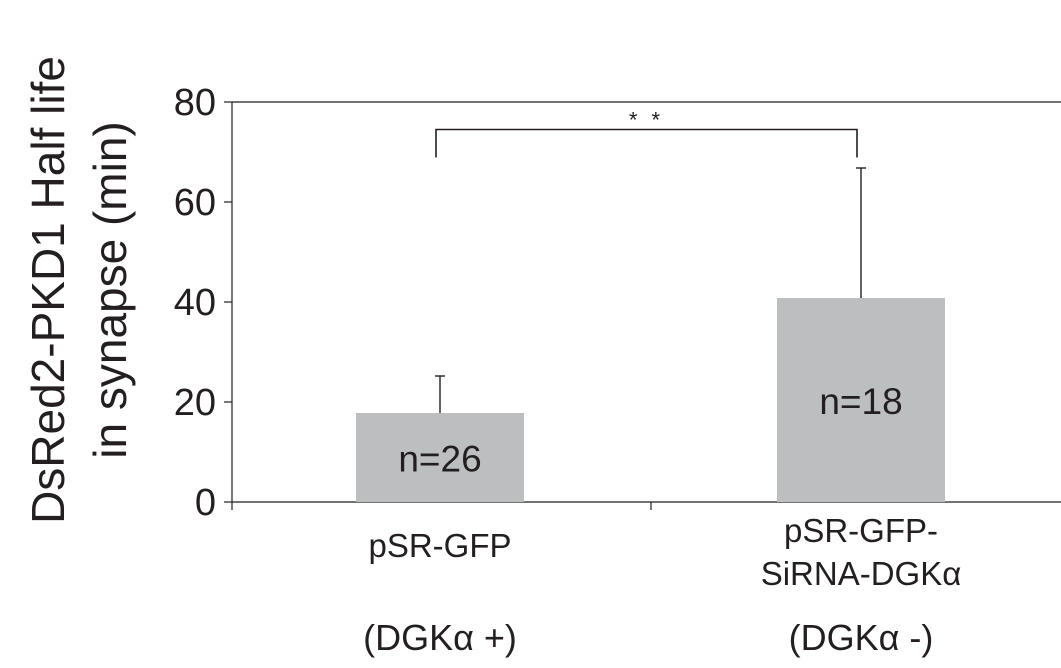 This screenshot has height=668, width=1061. Describe the element at coordinates (861, 637) in the screenshot. I see `x-category-sublabel: (DGKα -)` at that location.